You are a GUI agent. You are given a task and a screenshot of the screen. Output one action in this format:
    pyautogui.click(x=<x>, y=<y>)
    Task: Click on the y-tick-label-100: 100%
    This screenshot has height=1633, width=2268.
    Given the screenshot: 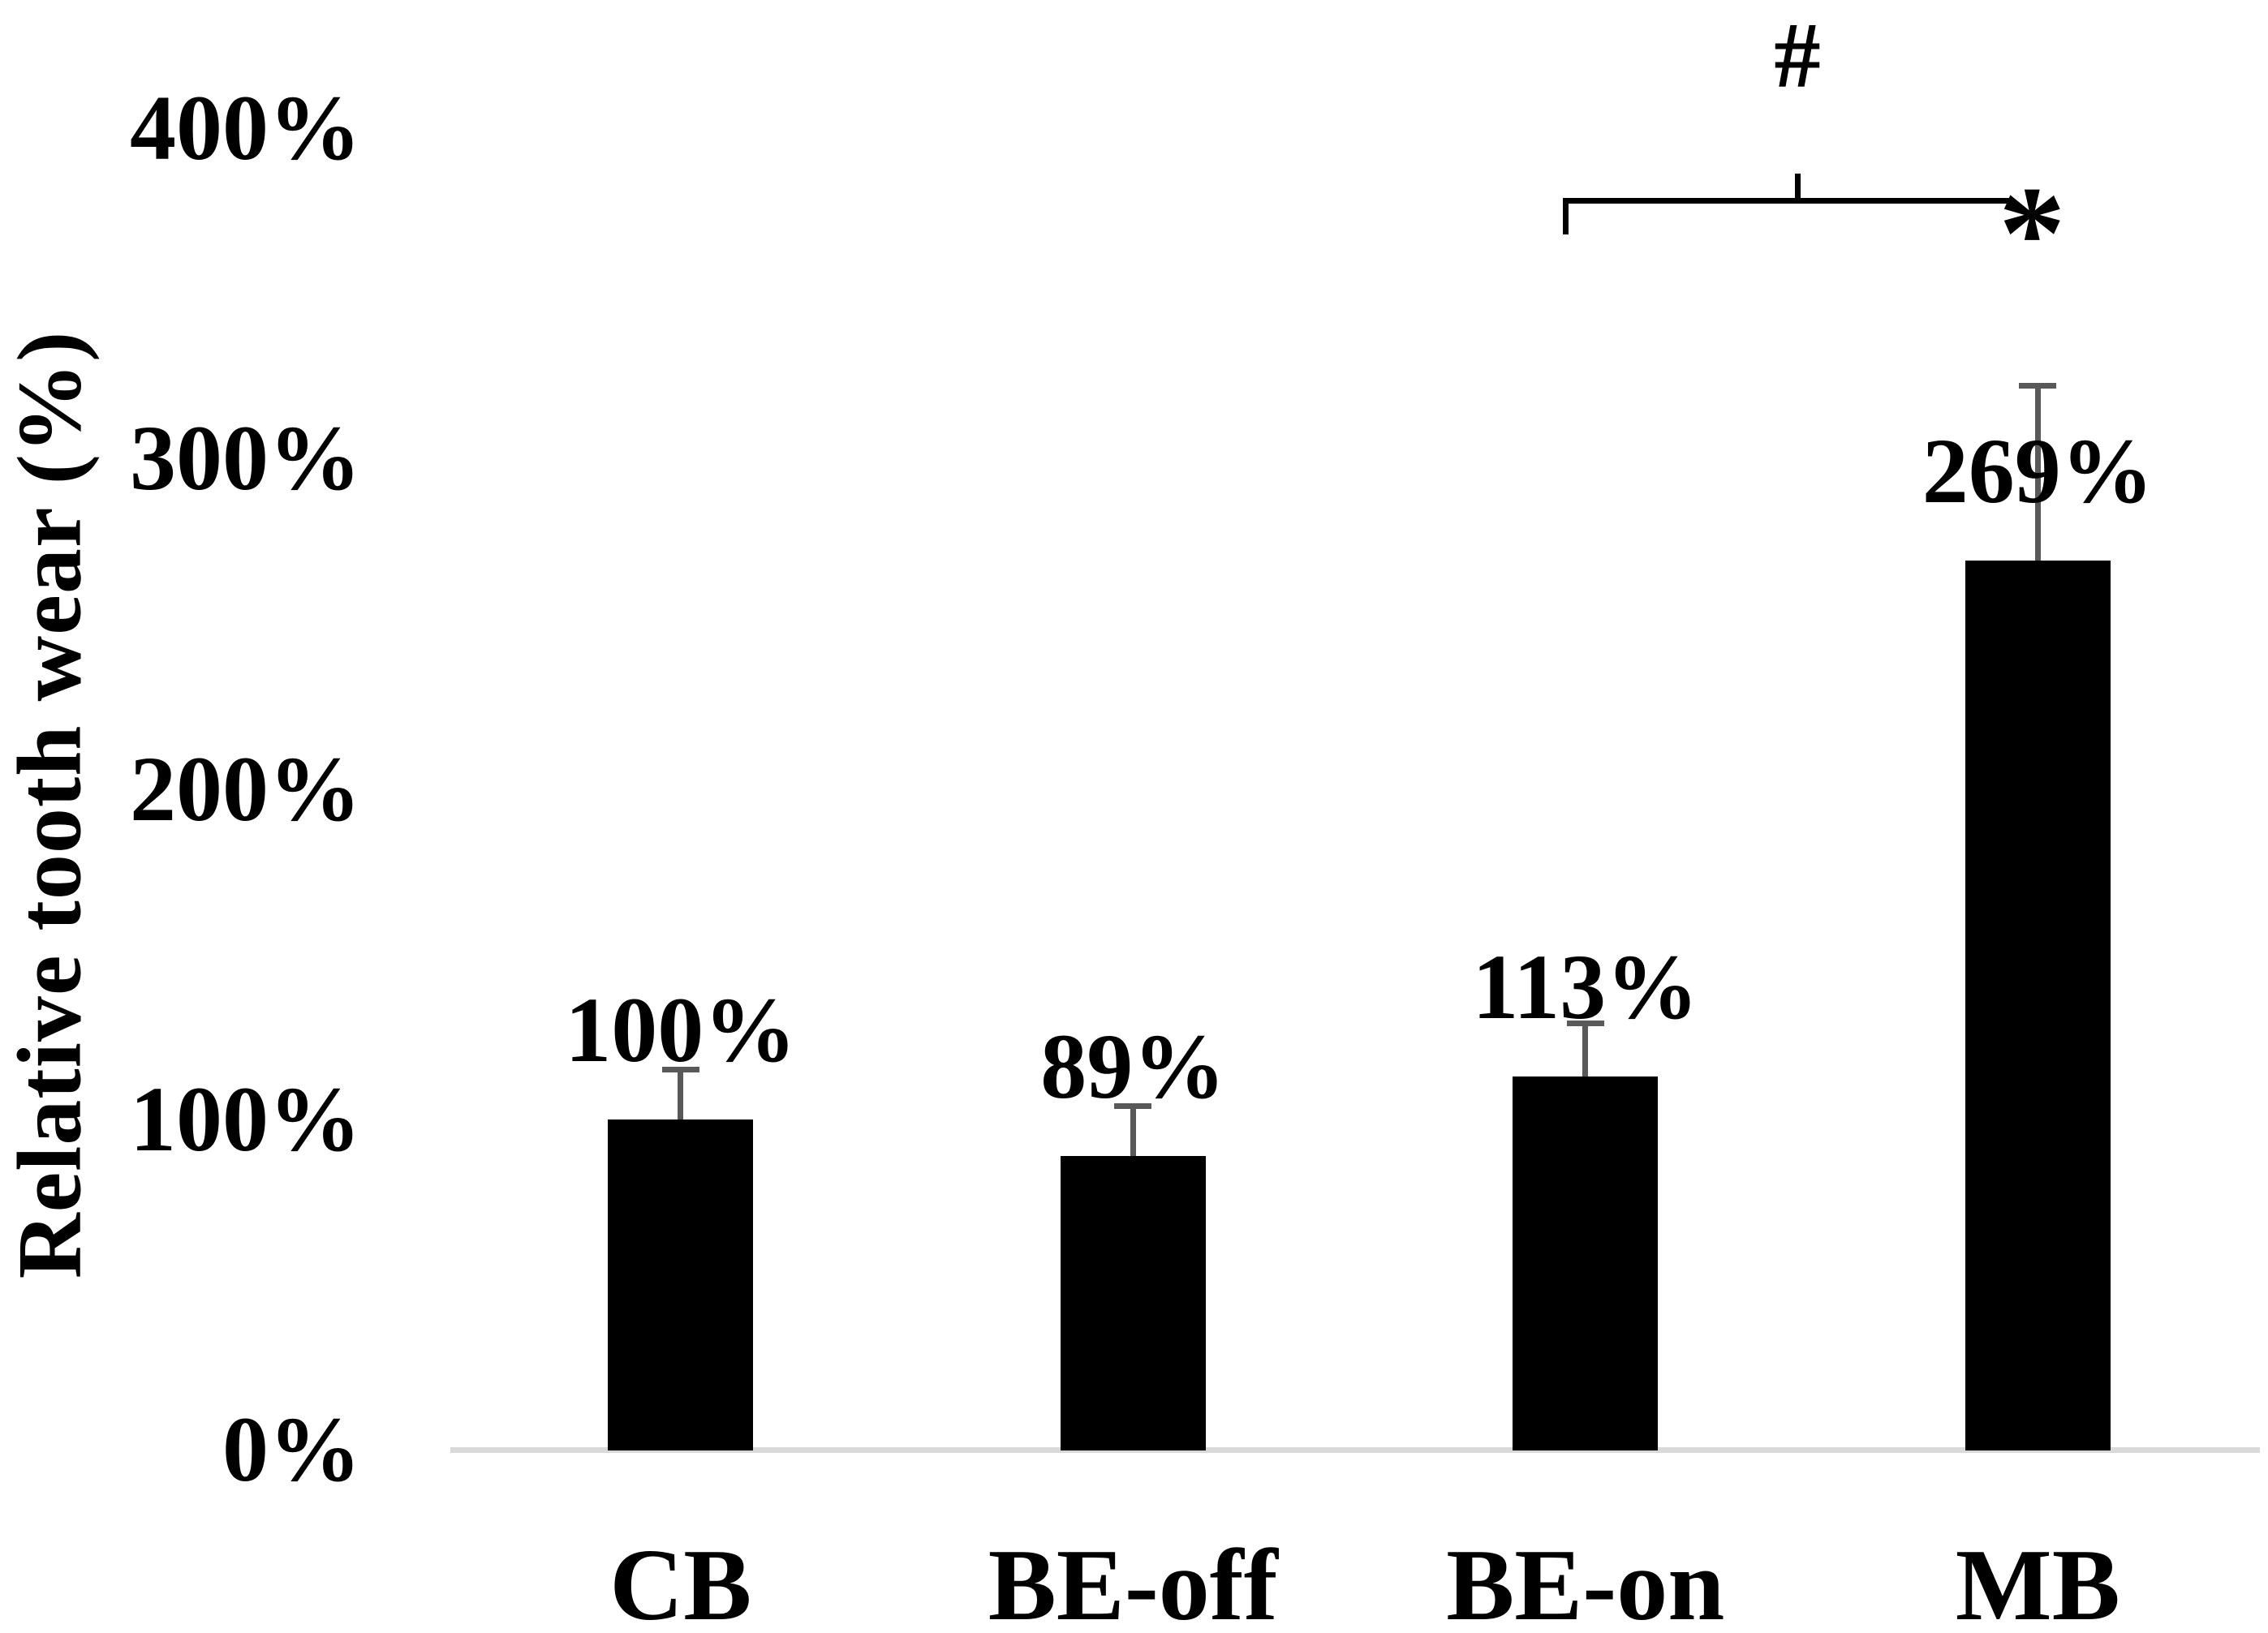 What is the action you would take?
    pyautogui.click(x=245, y=1119)
    